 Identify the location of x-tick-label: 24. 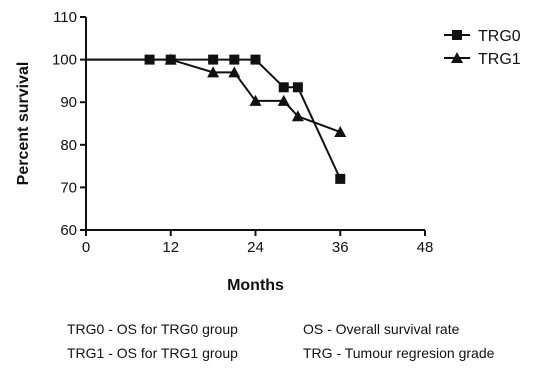
(255, 247).